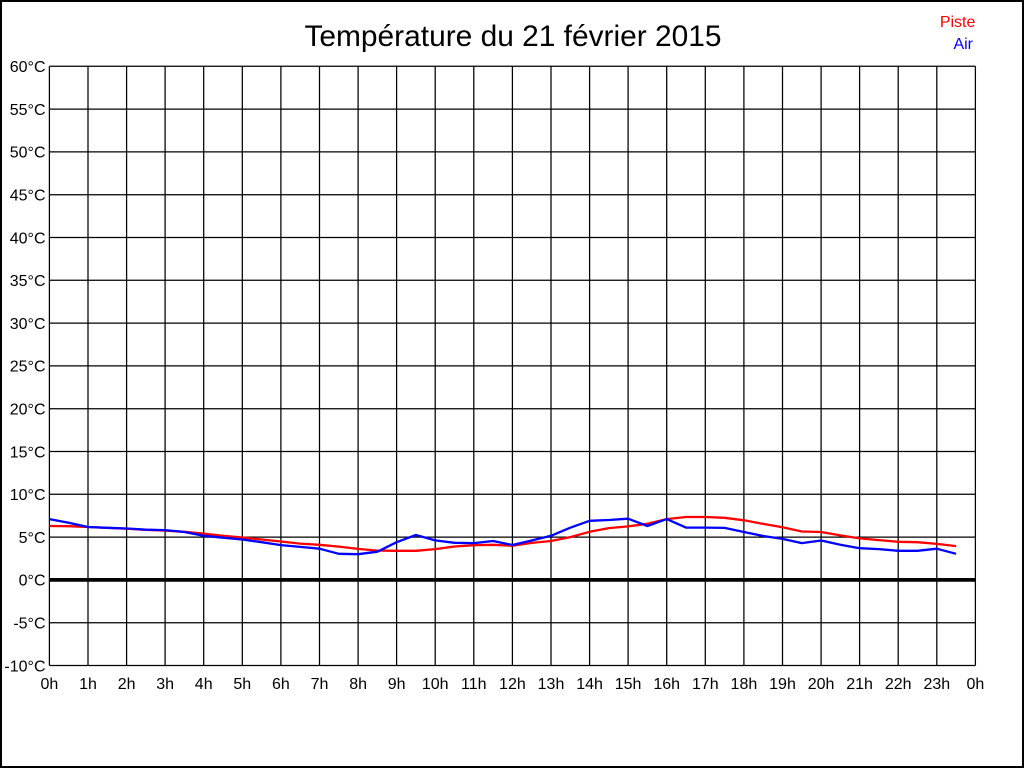 This screenshot has width=1024, height=773. What do you see at coordinates (744, 684) in the screenshot?
I see `svg-text: 18h` at bounding box center [744, 684].